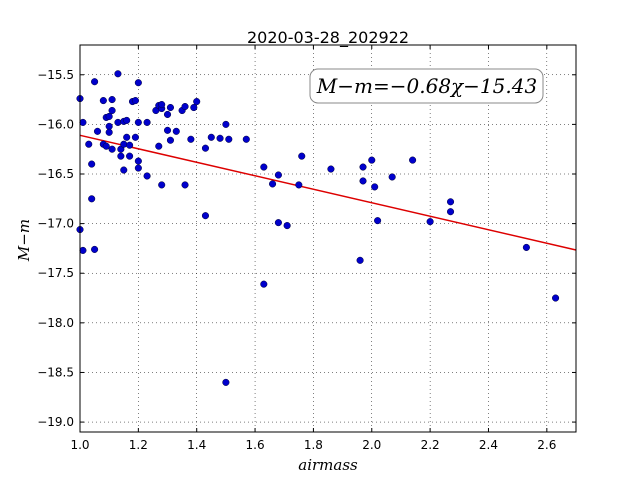  I want to click on y-tick-label: −18.0, so click(55, 323).